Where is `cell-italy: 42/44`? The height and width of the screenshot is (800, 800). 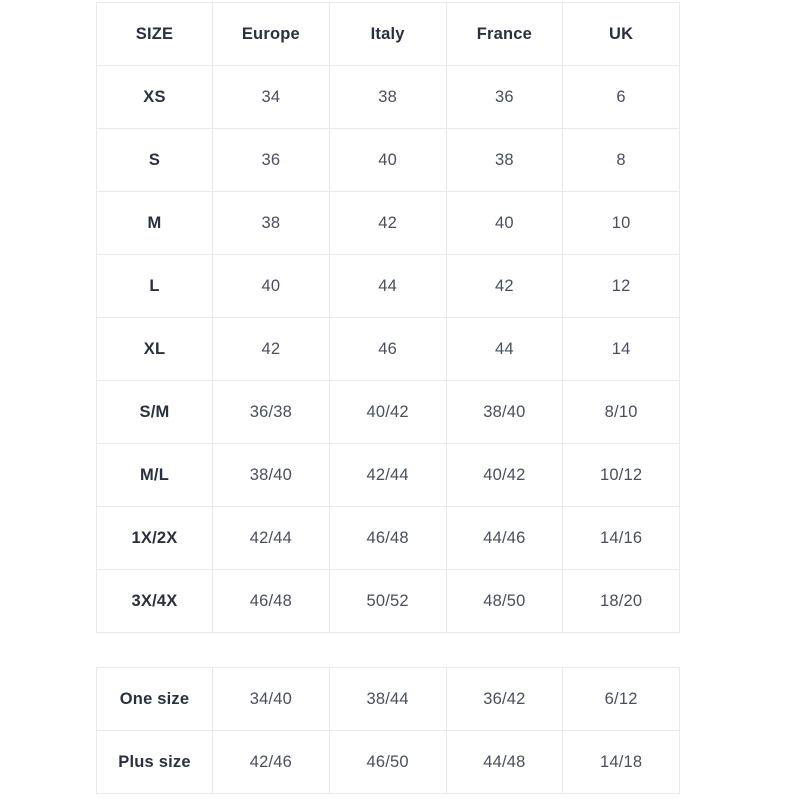 cell-italy: 42/44 is located at coordinates (387, 475).